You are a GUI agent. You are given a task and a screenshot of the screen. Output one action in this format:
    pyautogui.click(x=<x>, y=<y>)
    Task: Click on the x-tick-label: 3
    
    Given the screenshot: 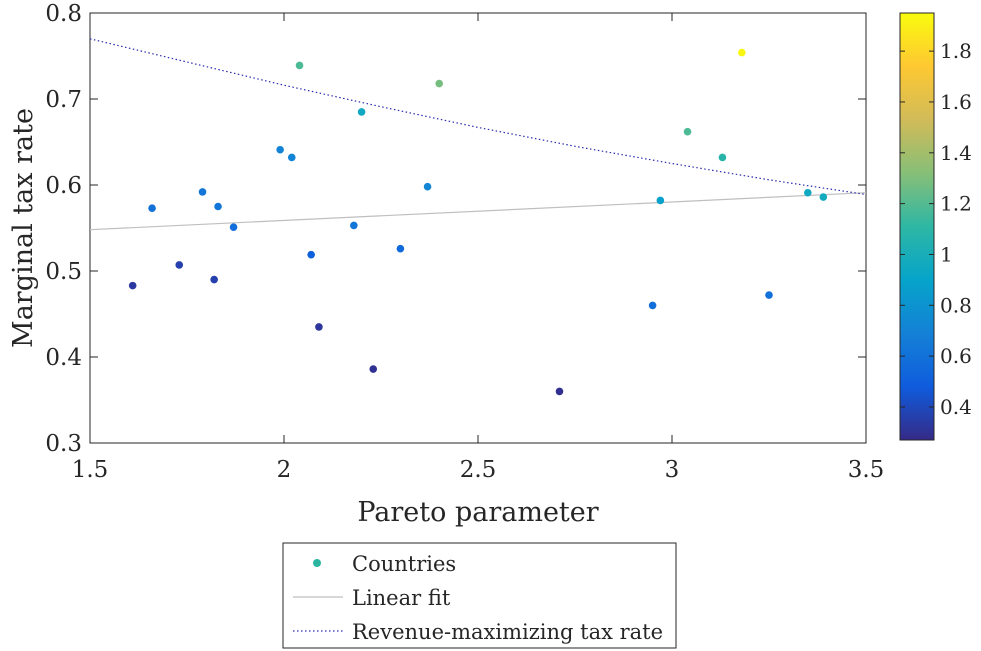 What is the action you would take?
    pyautogui.click(x=672, y=470)
    